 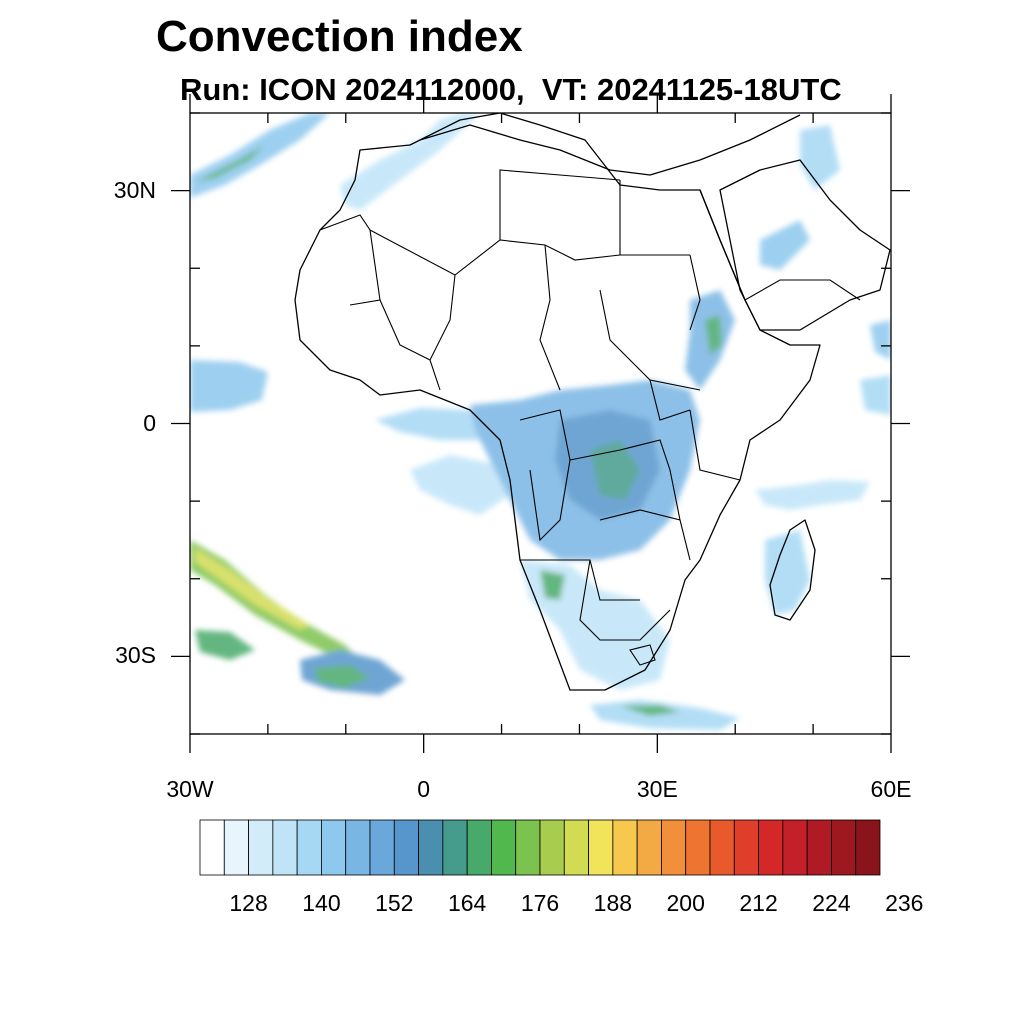 I want to click on colorbar-label: 200, so click(x=685, y=903).